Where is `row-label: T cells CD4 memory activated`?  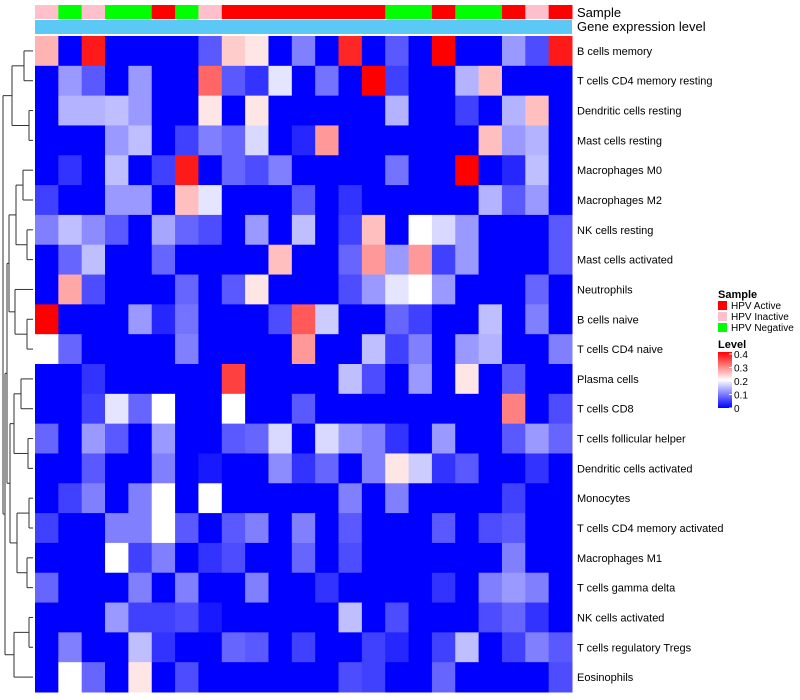 row-label: T cells CD4 memory activated is located at coordinates (650, 529).